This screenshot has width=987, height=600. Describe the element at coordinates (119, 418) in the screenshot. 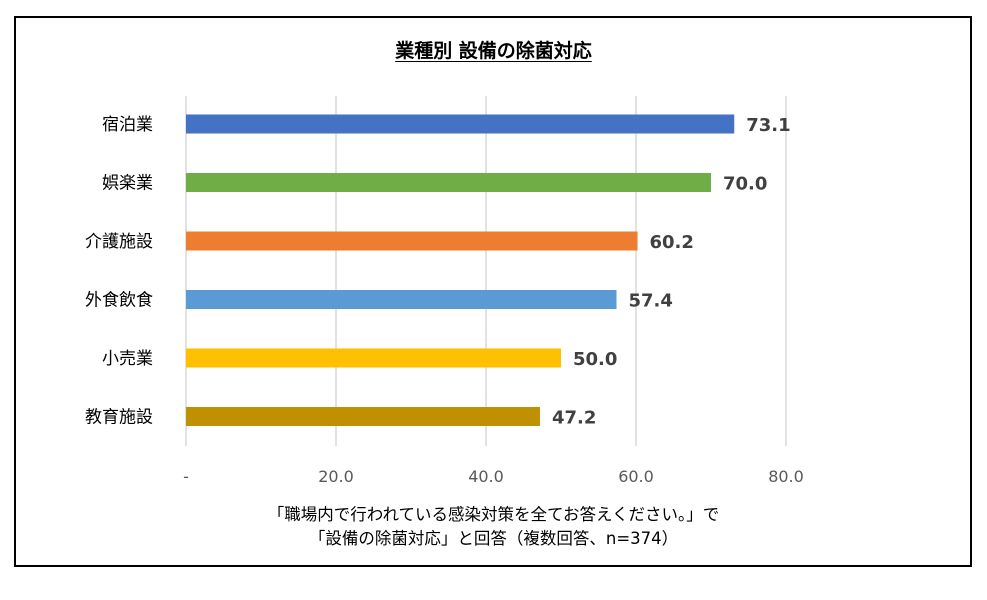

I see `category-label: 教育施設` at that location.